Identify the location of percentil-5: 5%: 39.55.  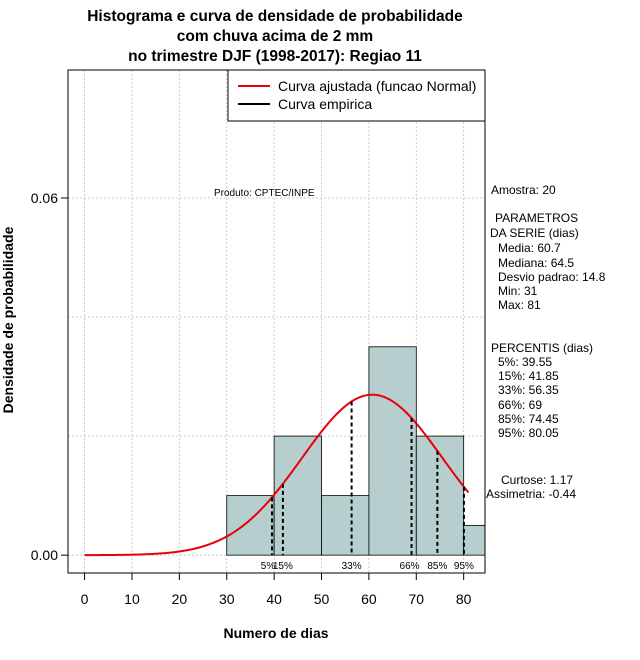
(525, 362).